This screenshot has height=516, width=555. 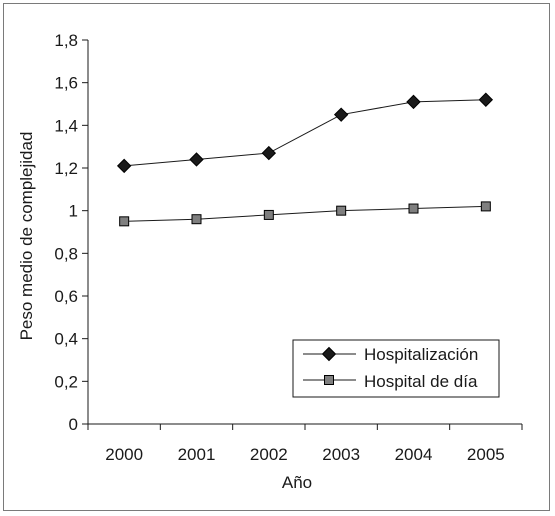 I want to click on y-ticks: 0 0,2 0,4 0,6 0,8 1 1,2 1,4 1,6 1,8, so click(x=71, y=232).